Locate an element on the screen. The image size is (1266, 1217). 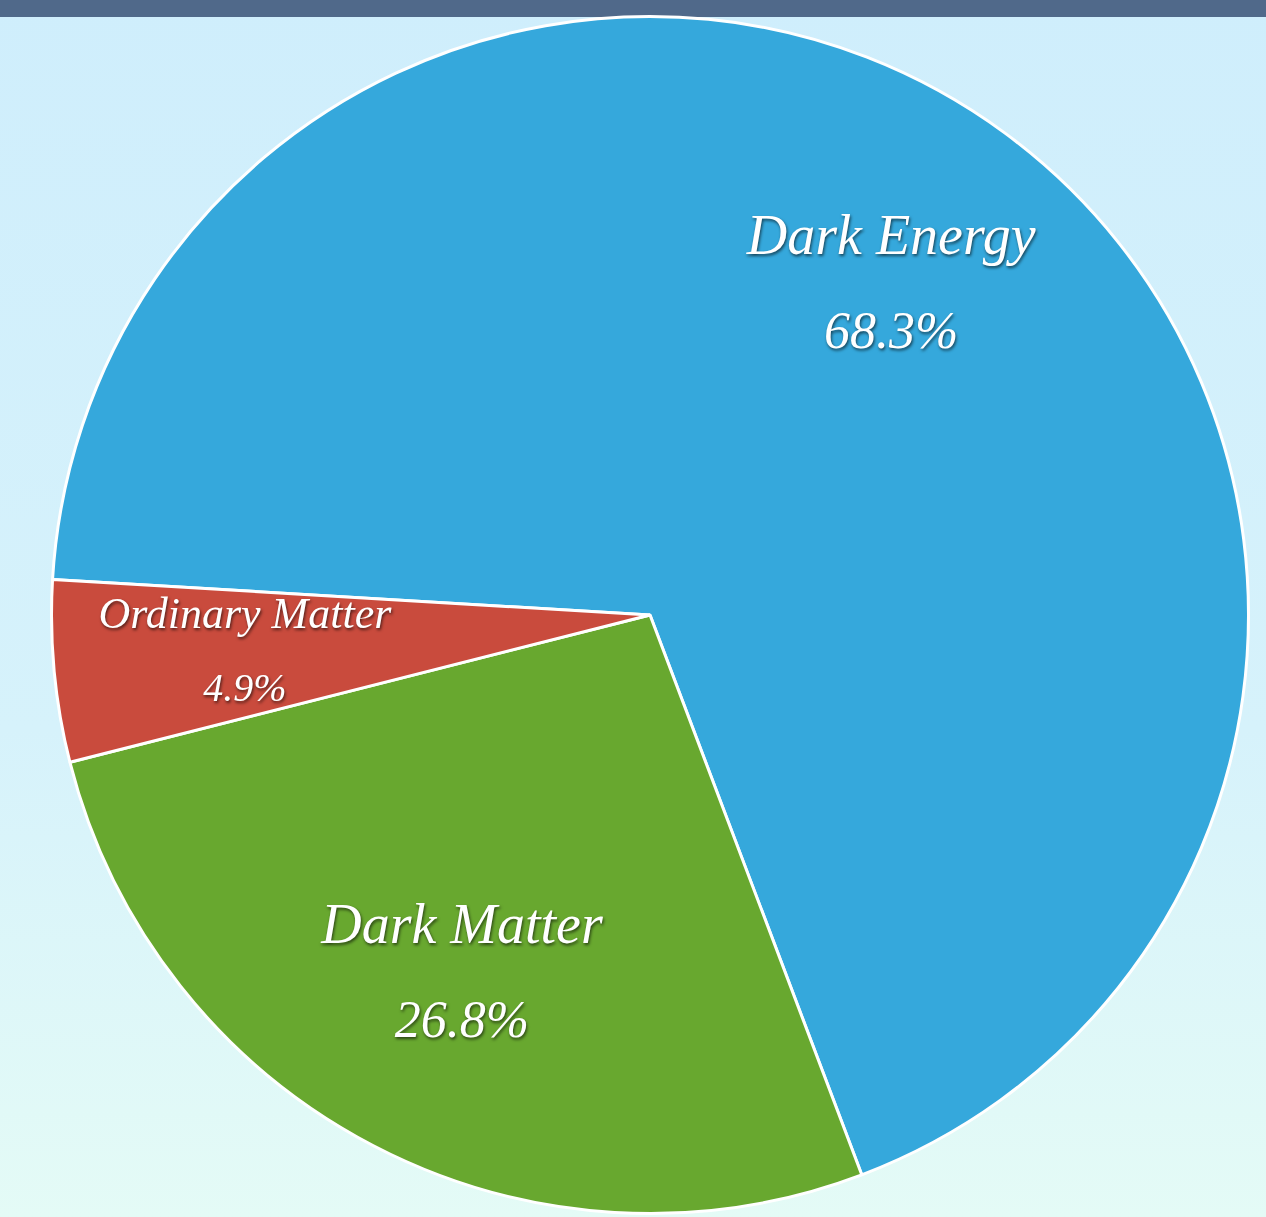
data-label: 4.9% is located at coordinates (245, 688).